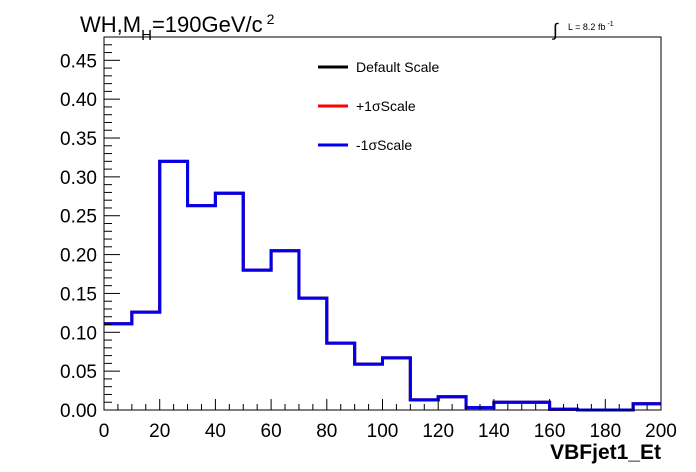 The image size is (696, 472). I want to click on x-tick-label: 140, so click(494, 431).